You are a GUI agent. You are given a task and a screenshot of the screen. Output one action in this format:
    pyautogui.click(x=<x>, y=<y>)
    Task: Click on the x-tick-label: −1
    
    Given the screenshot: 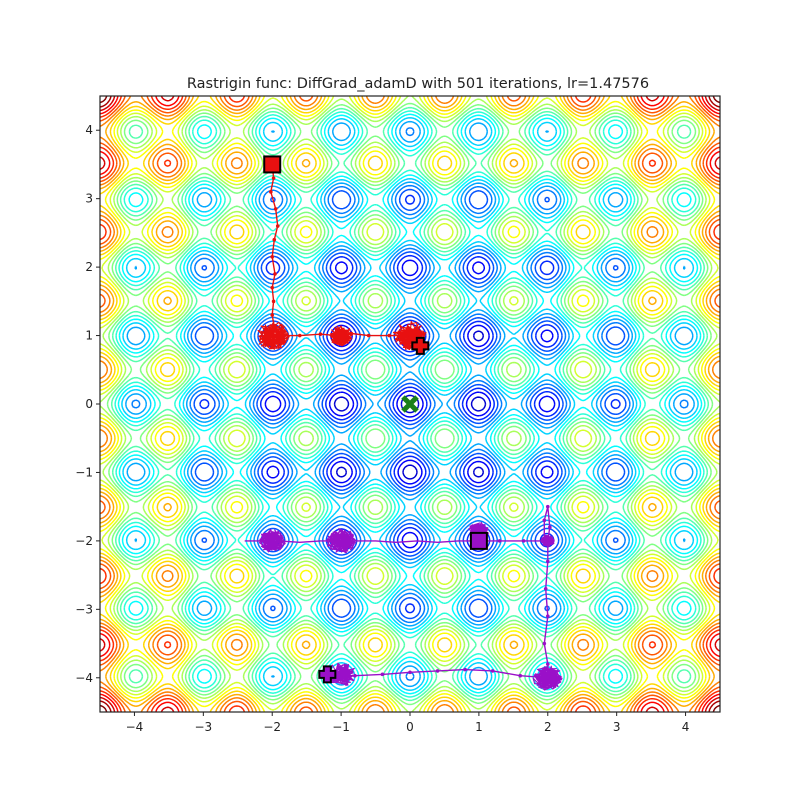 What is the action you would take?
    pyautogui.click(x=341, y=727)
    